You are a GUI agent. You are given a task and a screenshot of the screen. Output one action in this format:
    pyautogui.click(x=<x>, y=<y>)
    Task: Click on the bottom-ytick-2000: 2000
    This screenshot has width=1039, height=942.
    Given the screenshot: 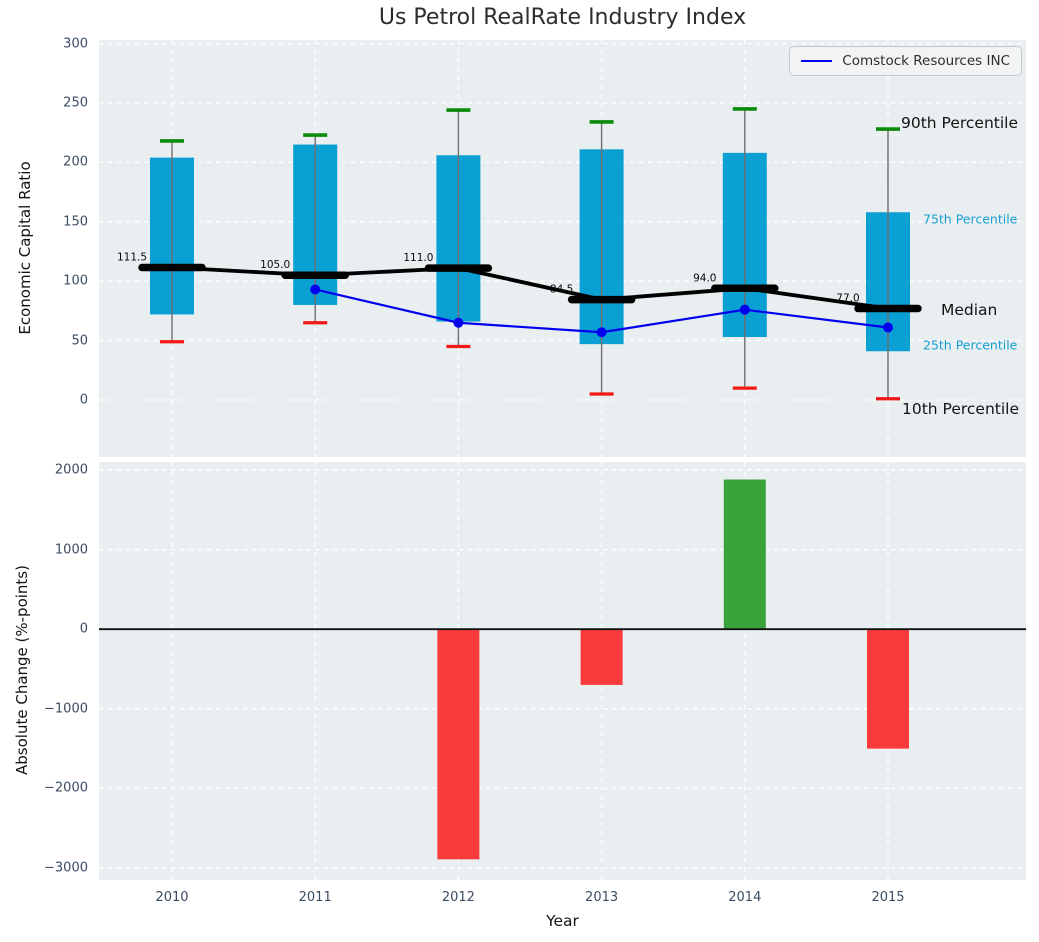 What is the action you would take?
    pyautogui.click(x=71, y=470)
    